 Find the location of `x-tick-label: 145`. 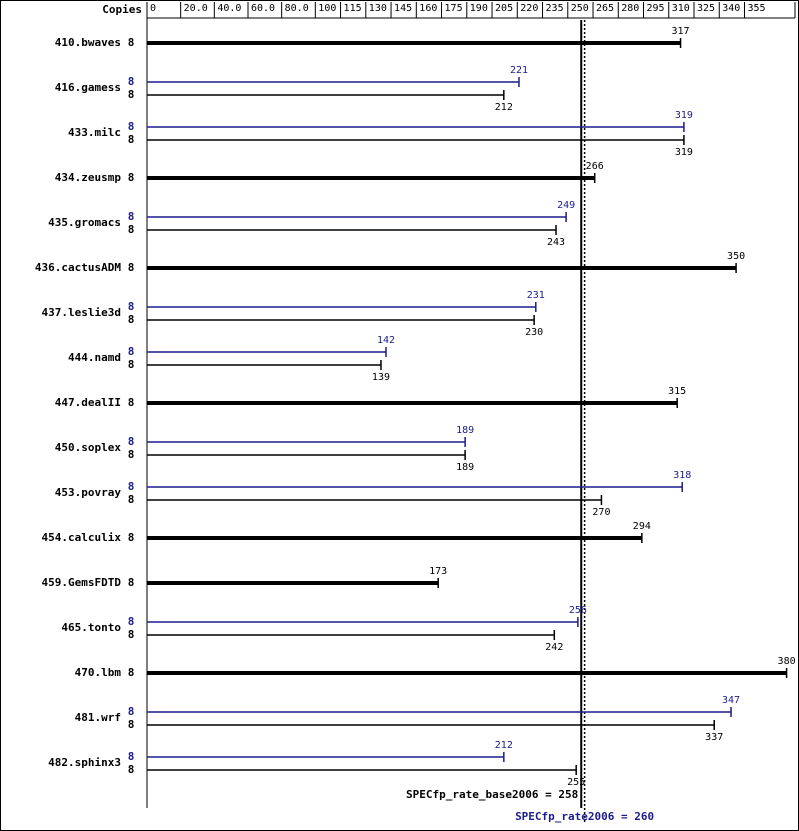

x-tick-label: 145 is located at coordinates (403, 8).